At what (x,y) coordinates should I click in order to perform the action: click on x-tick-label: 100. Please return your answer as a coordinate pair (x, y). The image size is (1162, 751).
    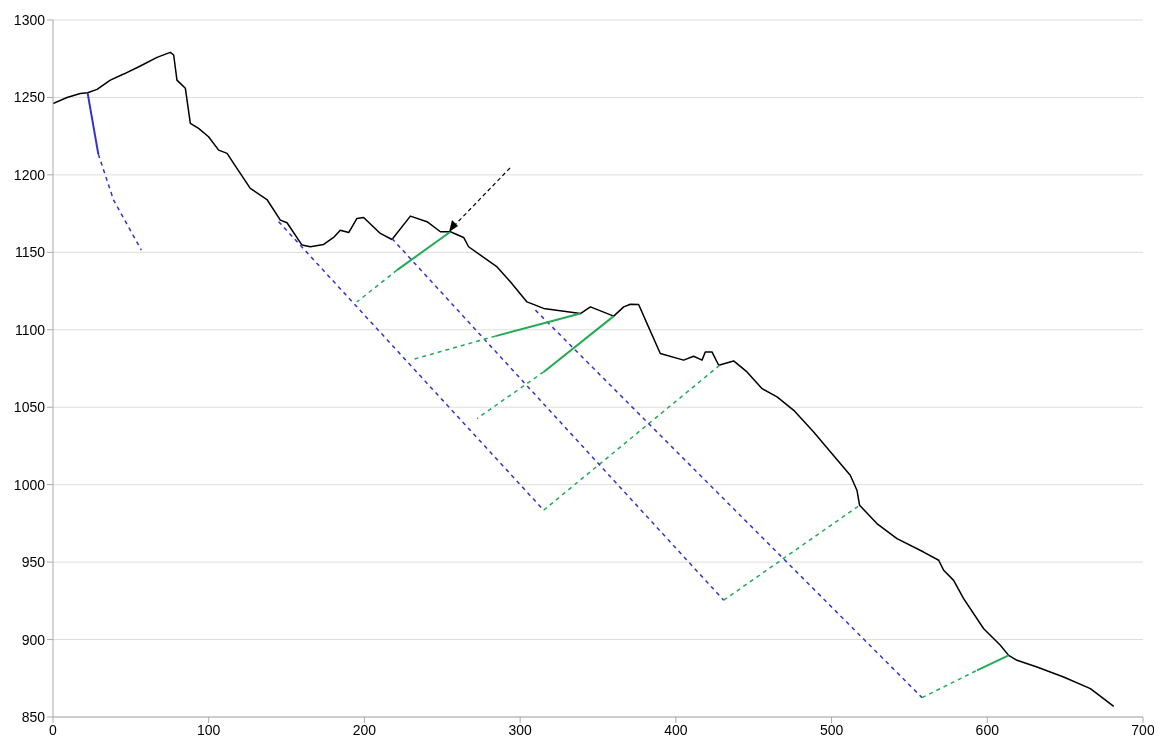
    Looking at the image, I should click on (209, 729).